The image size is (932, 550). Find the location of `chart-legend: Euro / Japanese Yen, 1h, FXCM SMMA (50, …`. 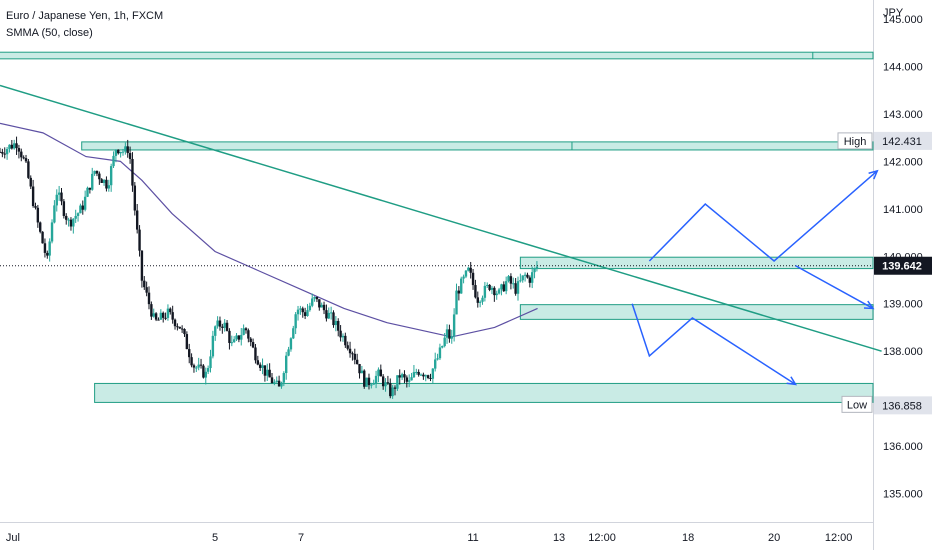

chart-legend: Euro / Japanese Yen, 1h, FXCM SMMA (50, … is located at coordinates (84, 25).